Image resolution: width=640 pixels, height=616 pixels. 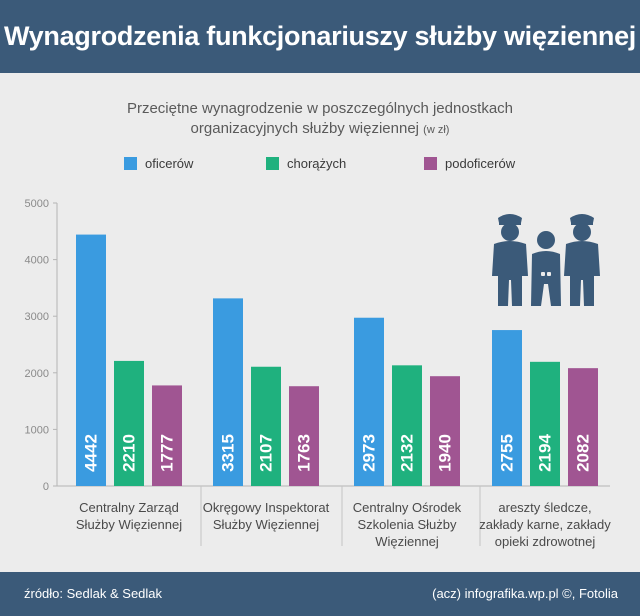 I want to click on legend-swatch-oficerow, so click(x=130, y=163).